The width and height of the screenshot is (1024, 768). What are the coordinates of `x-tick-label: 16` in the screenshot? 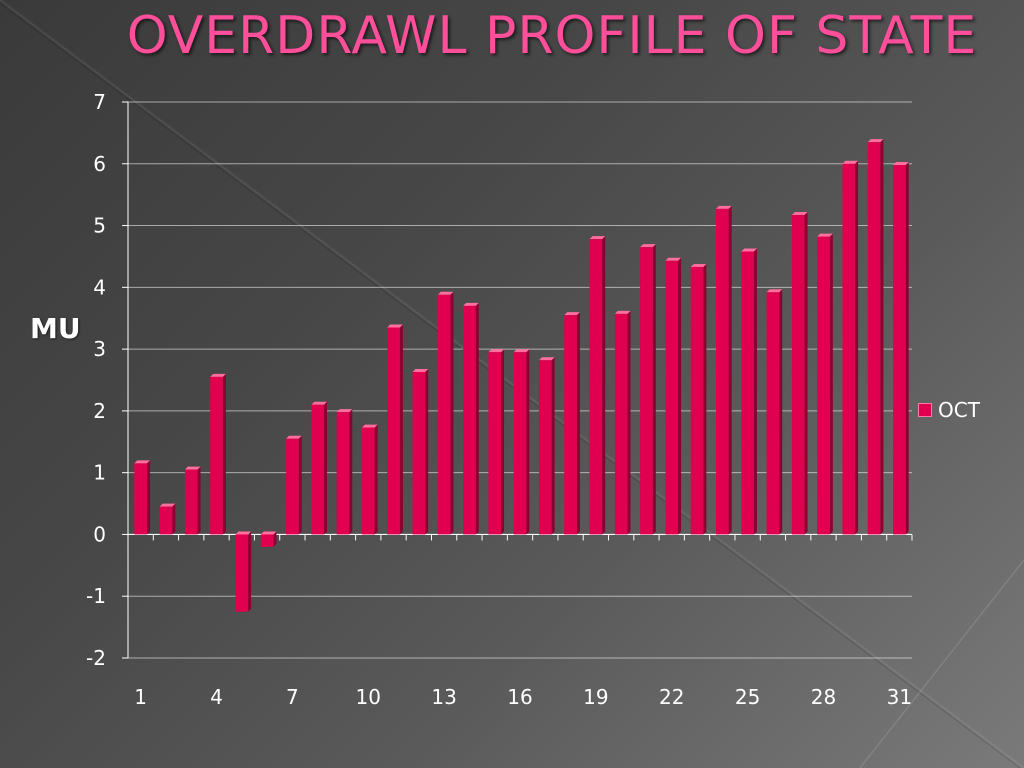 It's located at (519, 697).